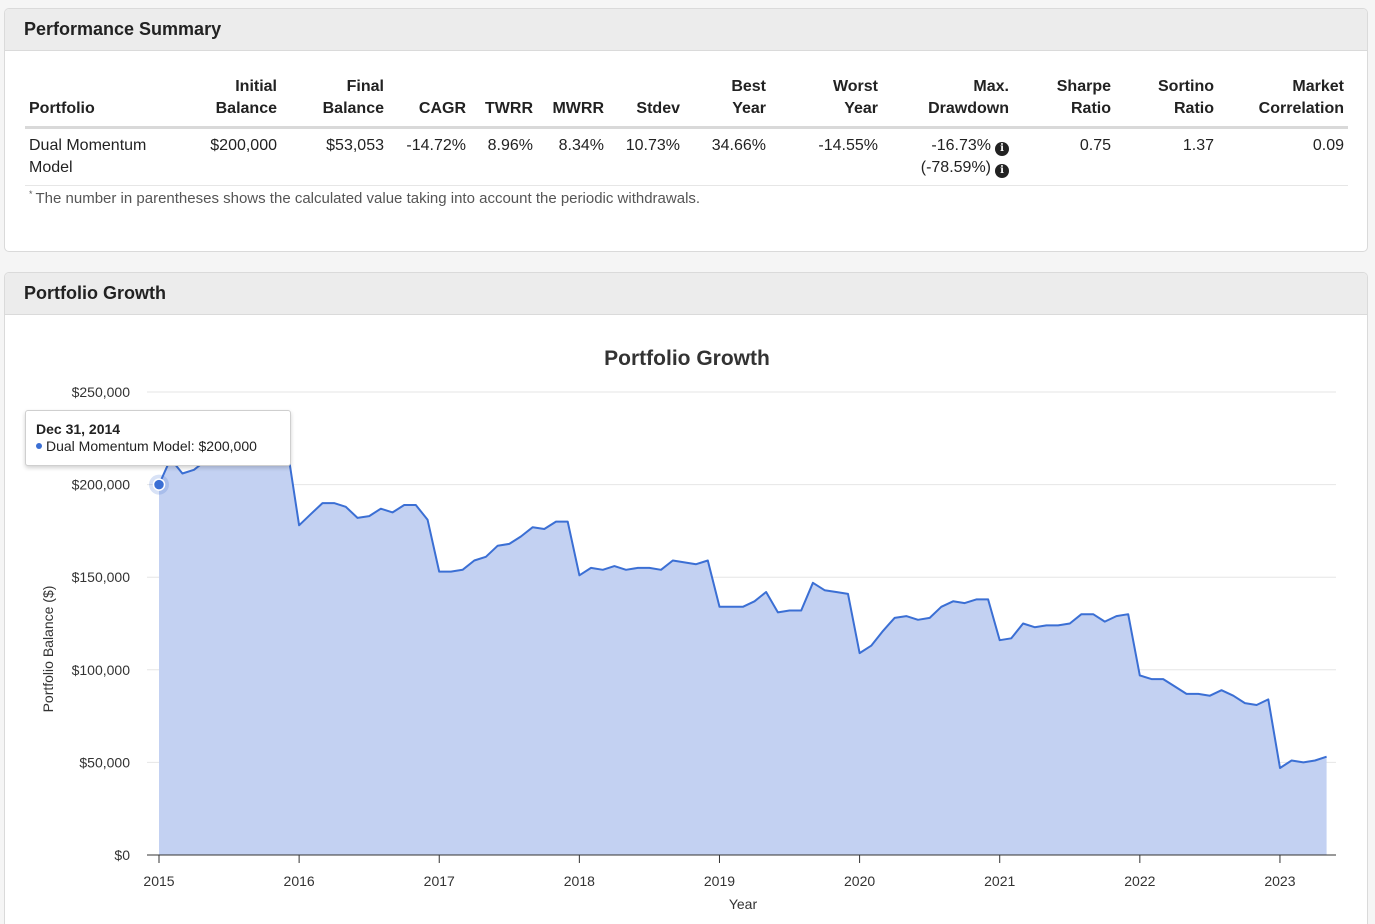 The height and width of the screenshot is (924, 1375). What do you see at coordinates (1166, 156) in the screenshot?
I see `cell-sortino-ratio: 1.37` at bounding box center [1166, 156].